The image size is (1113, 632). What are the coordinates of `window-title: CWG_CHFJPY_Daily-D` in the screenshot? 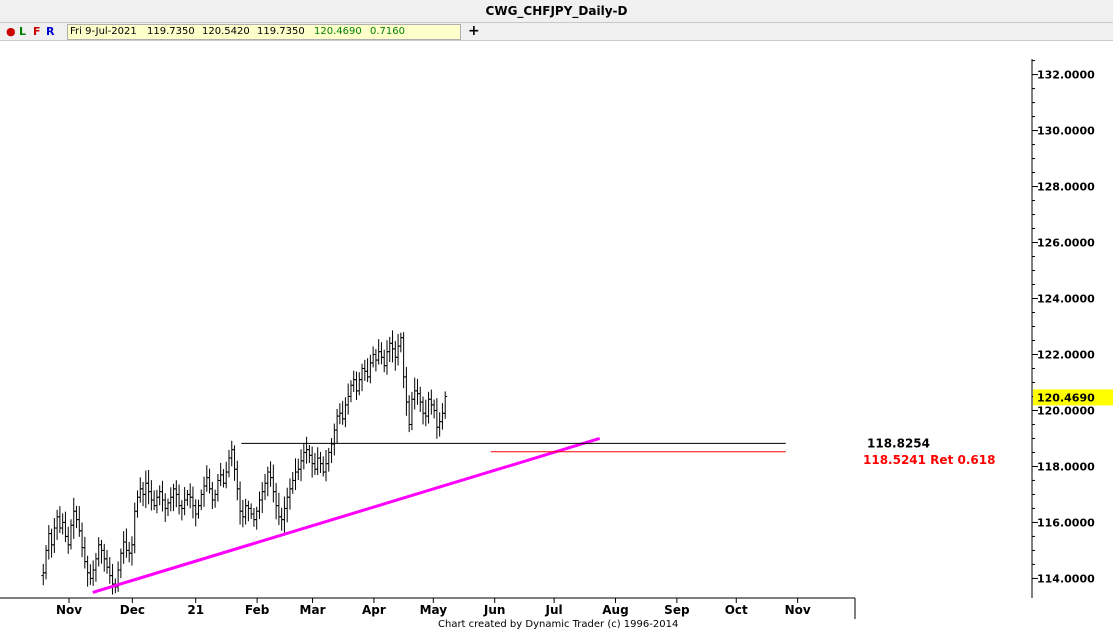 It's located at (556, 11).